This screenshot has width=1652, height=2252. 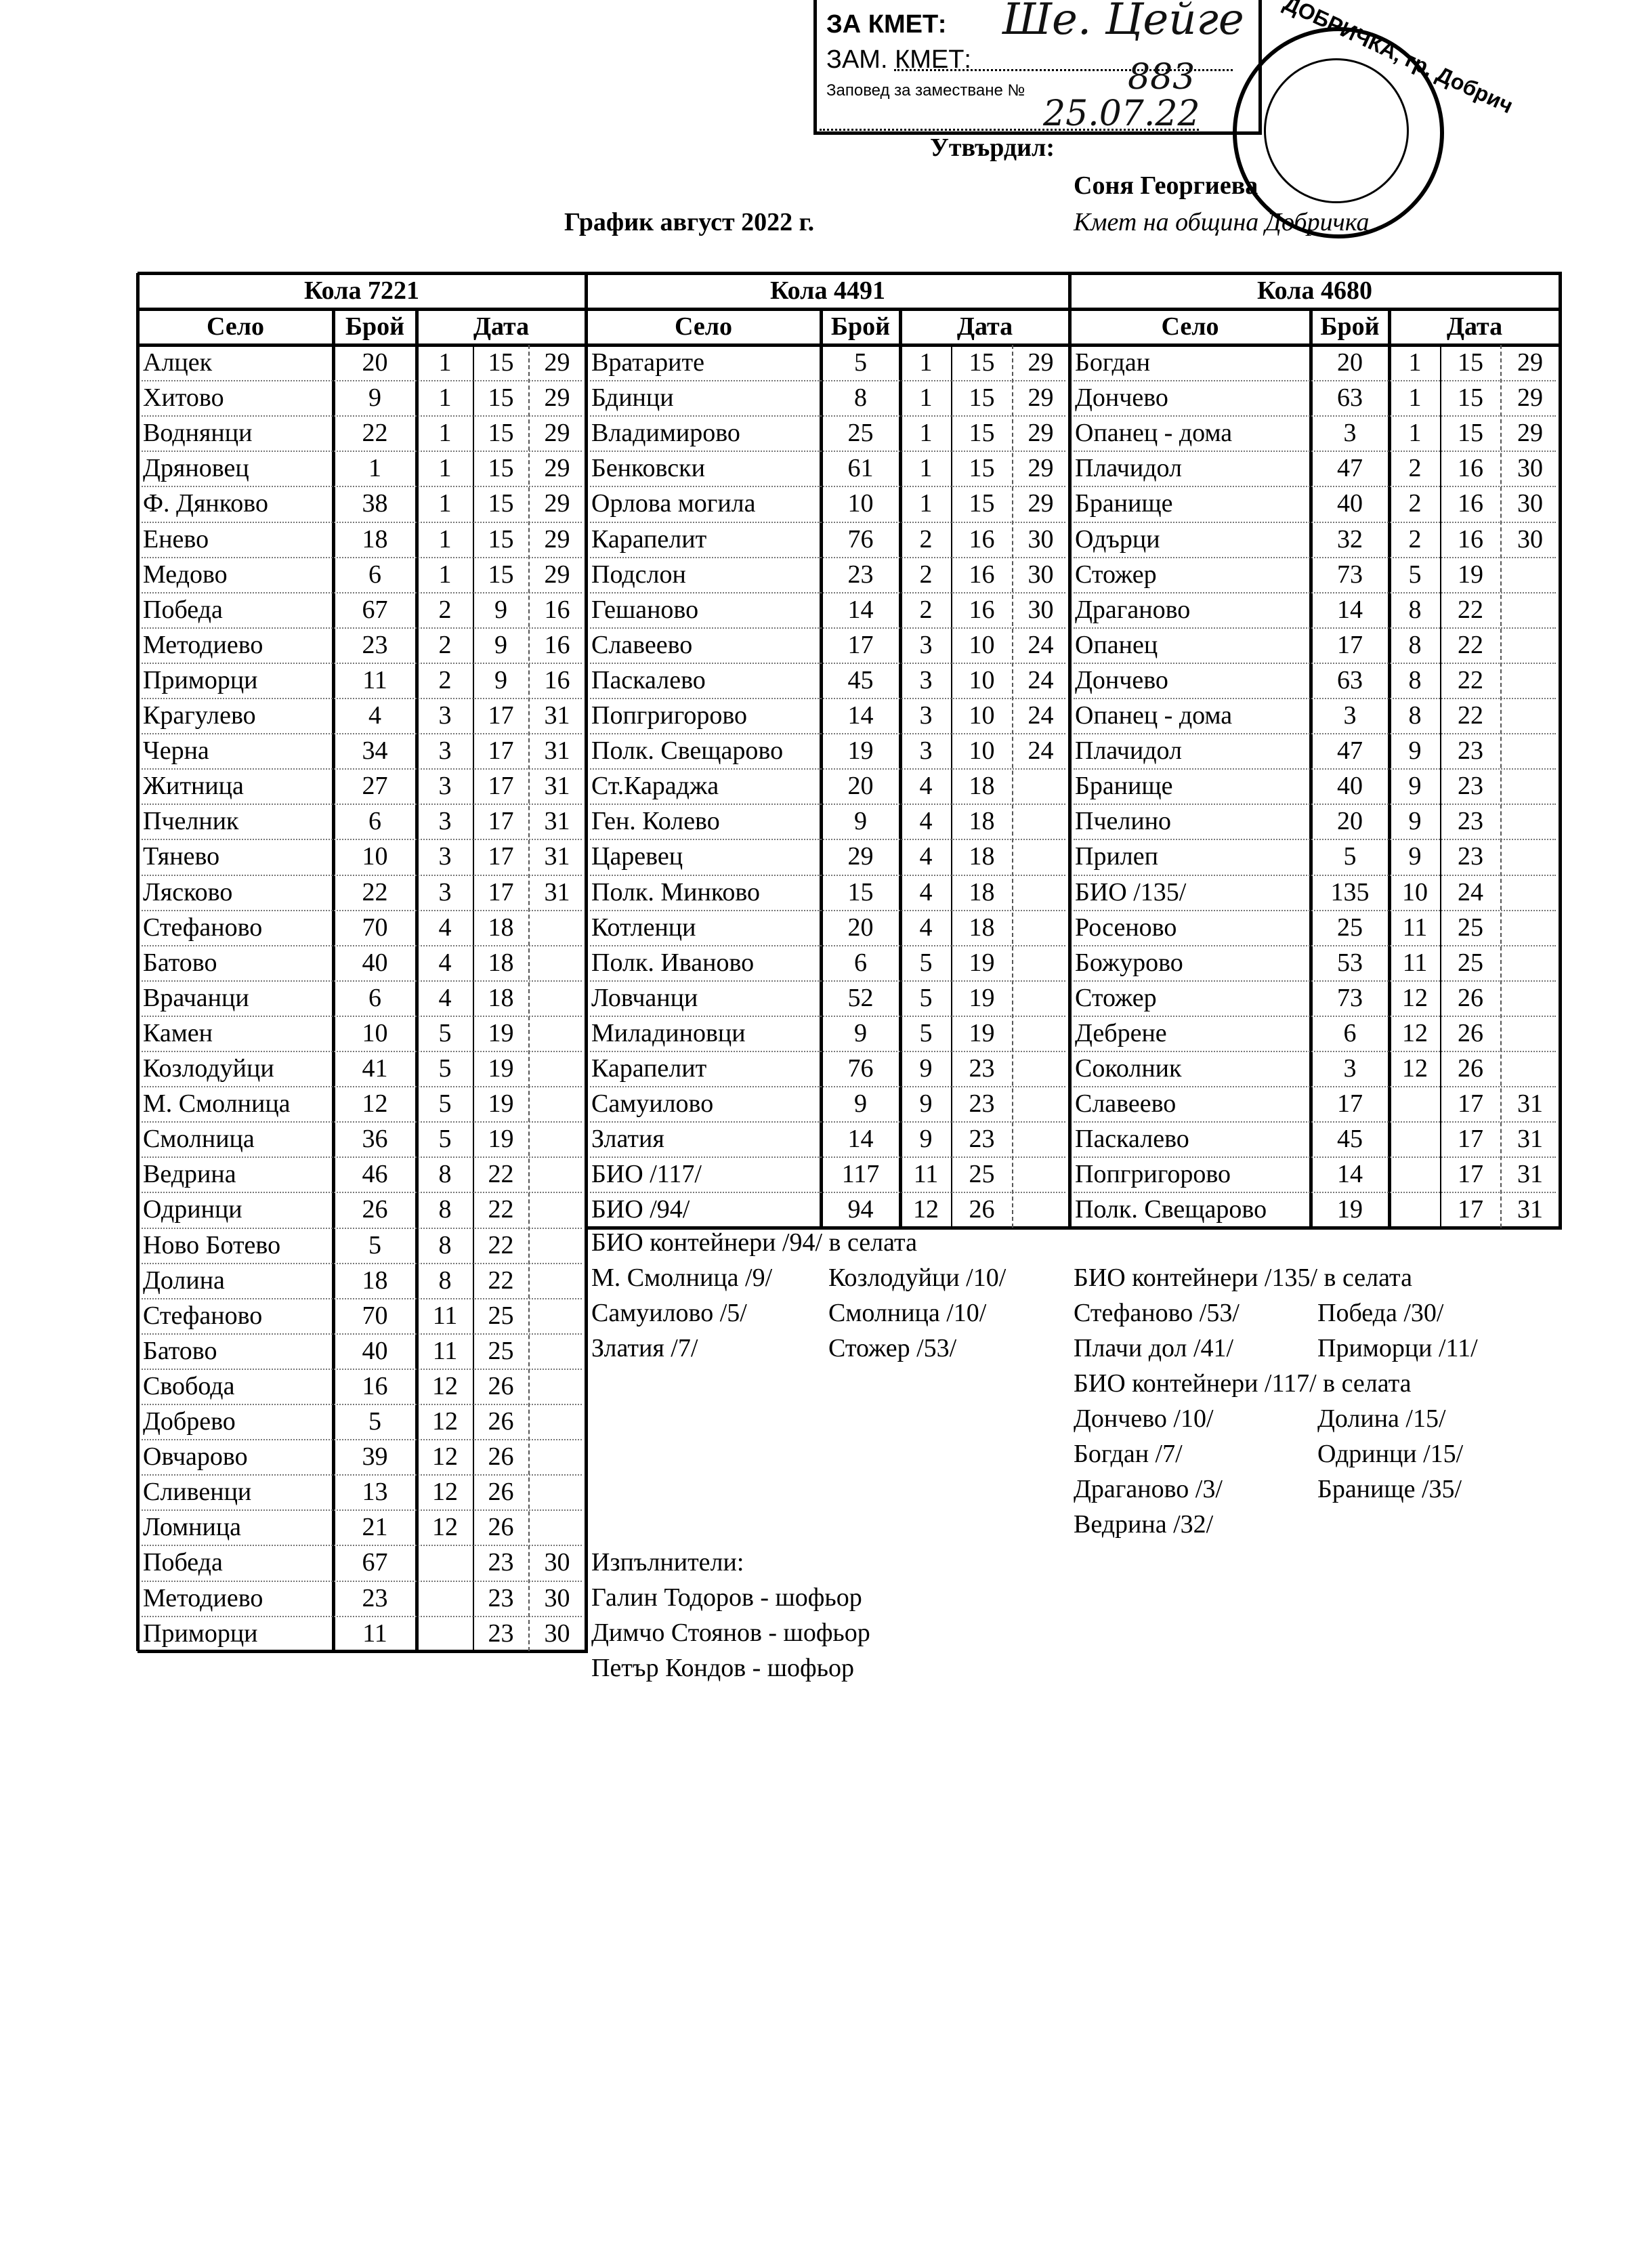 I want to click on table-row: Врачанци 6 4 18, so click(x=361, y=998).